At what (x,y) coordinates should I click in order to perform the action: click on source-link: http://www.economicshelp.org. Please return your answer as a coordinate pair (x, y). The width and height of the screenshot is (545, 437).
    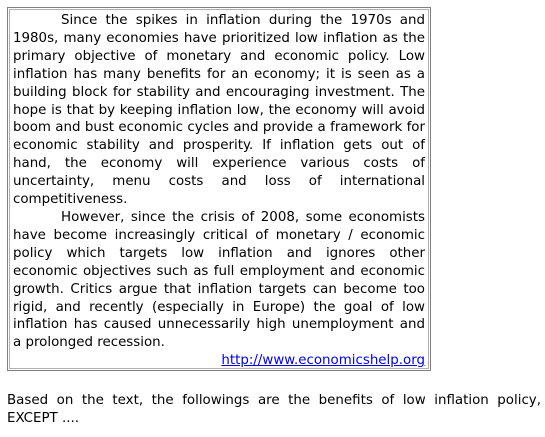
    Looking at the image, I should click on (323, 361).